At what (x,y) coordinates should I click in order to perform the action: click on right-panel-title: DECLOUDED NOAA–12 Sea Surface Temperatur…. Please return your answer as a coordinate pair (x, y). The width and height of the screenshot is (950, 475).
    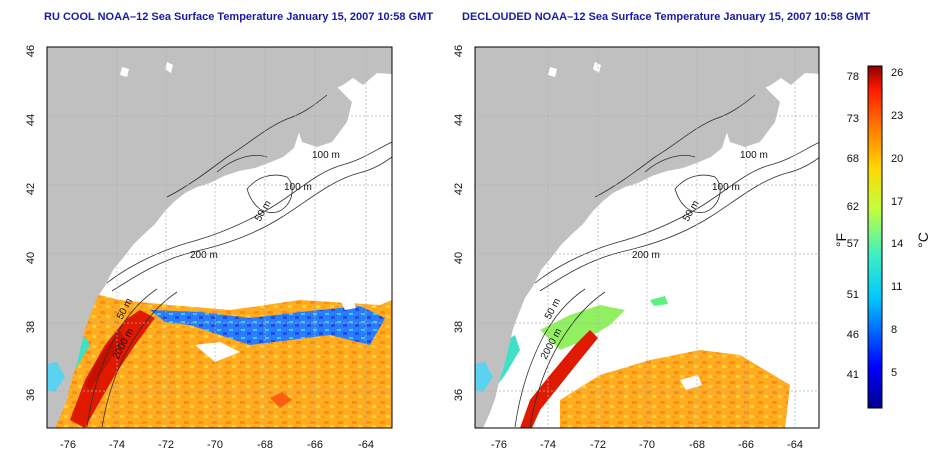
    Looking at the image, I should click on (666, 17).